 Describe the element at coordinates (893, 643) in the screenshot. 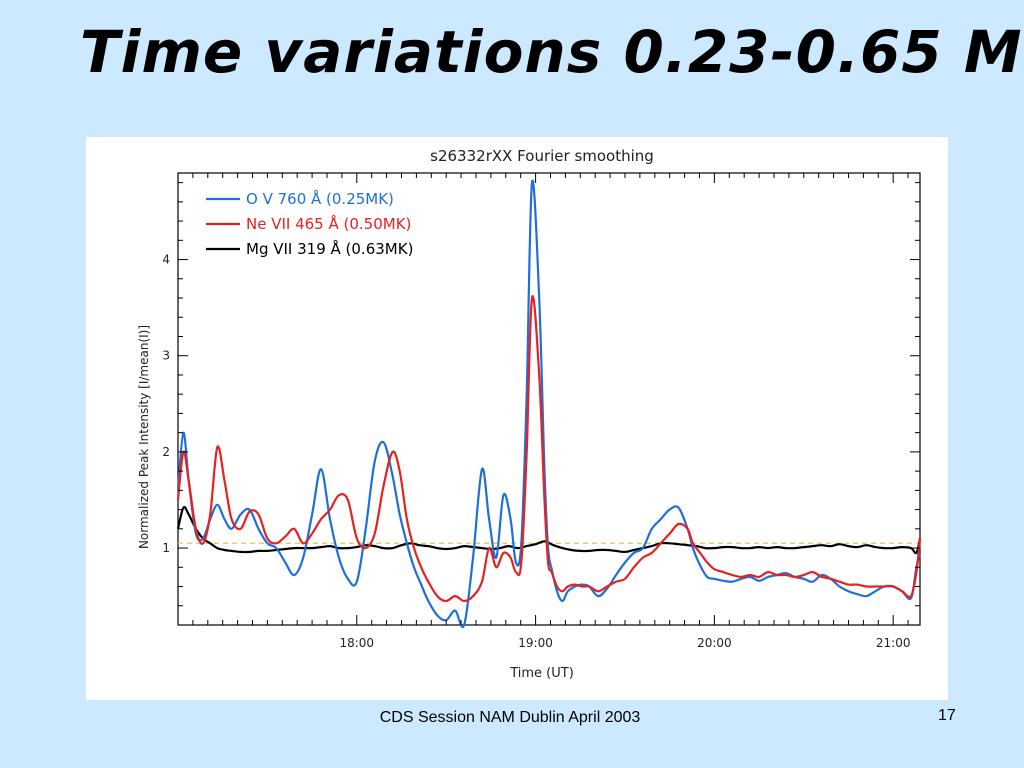

I see `x-tick-label: 21:00` at that location.